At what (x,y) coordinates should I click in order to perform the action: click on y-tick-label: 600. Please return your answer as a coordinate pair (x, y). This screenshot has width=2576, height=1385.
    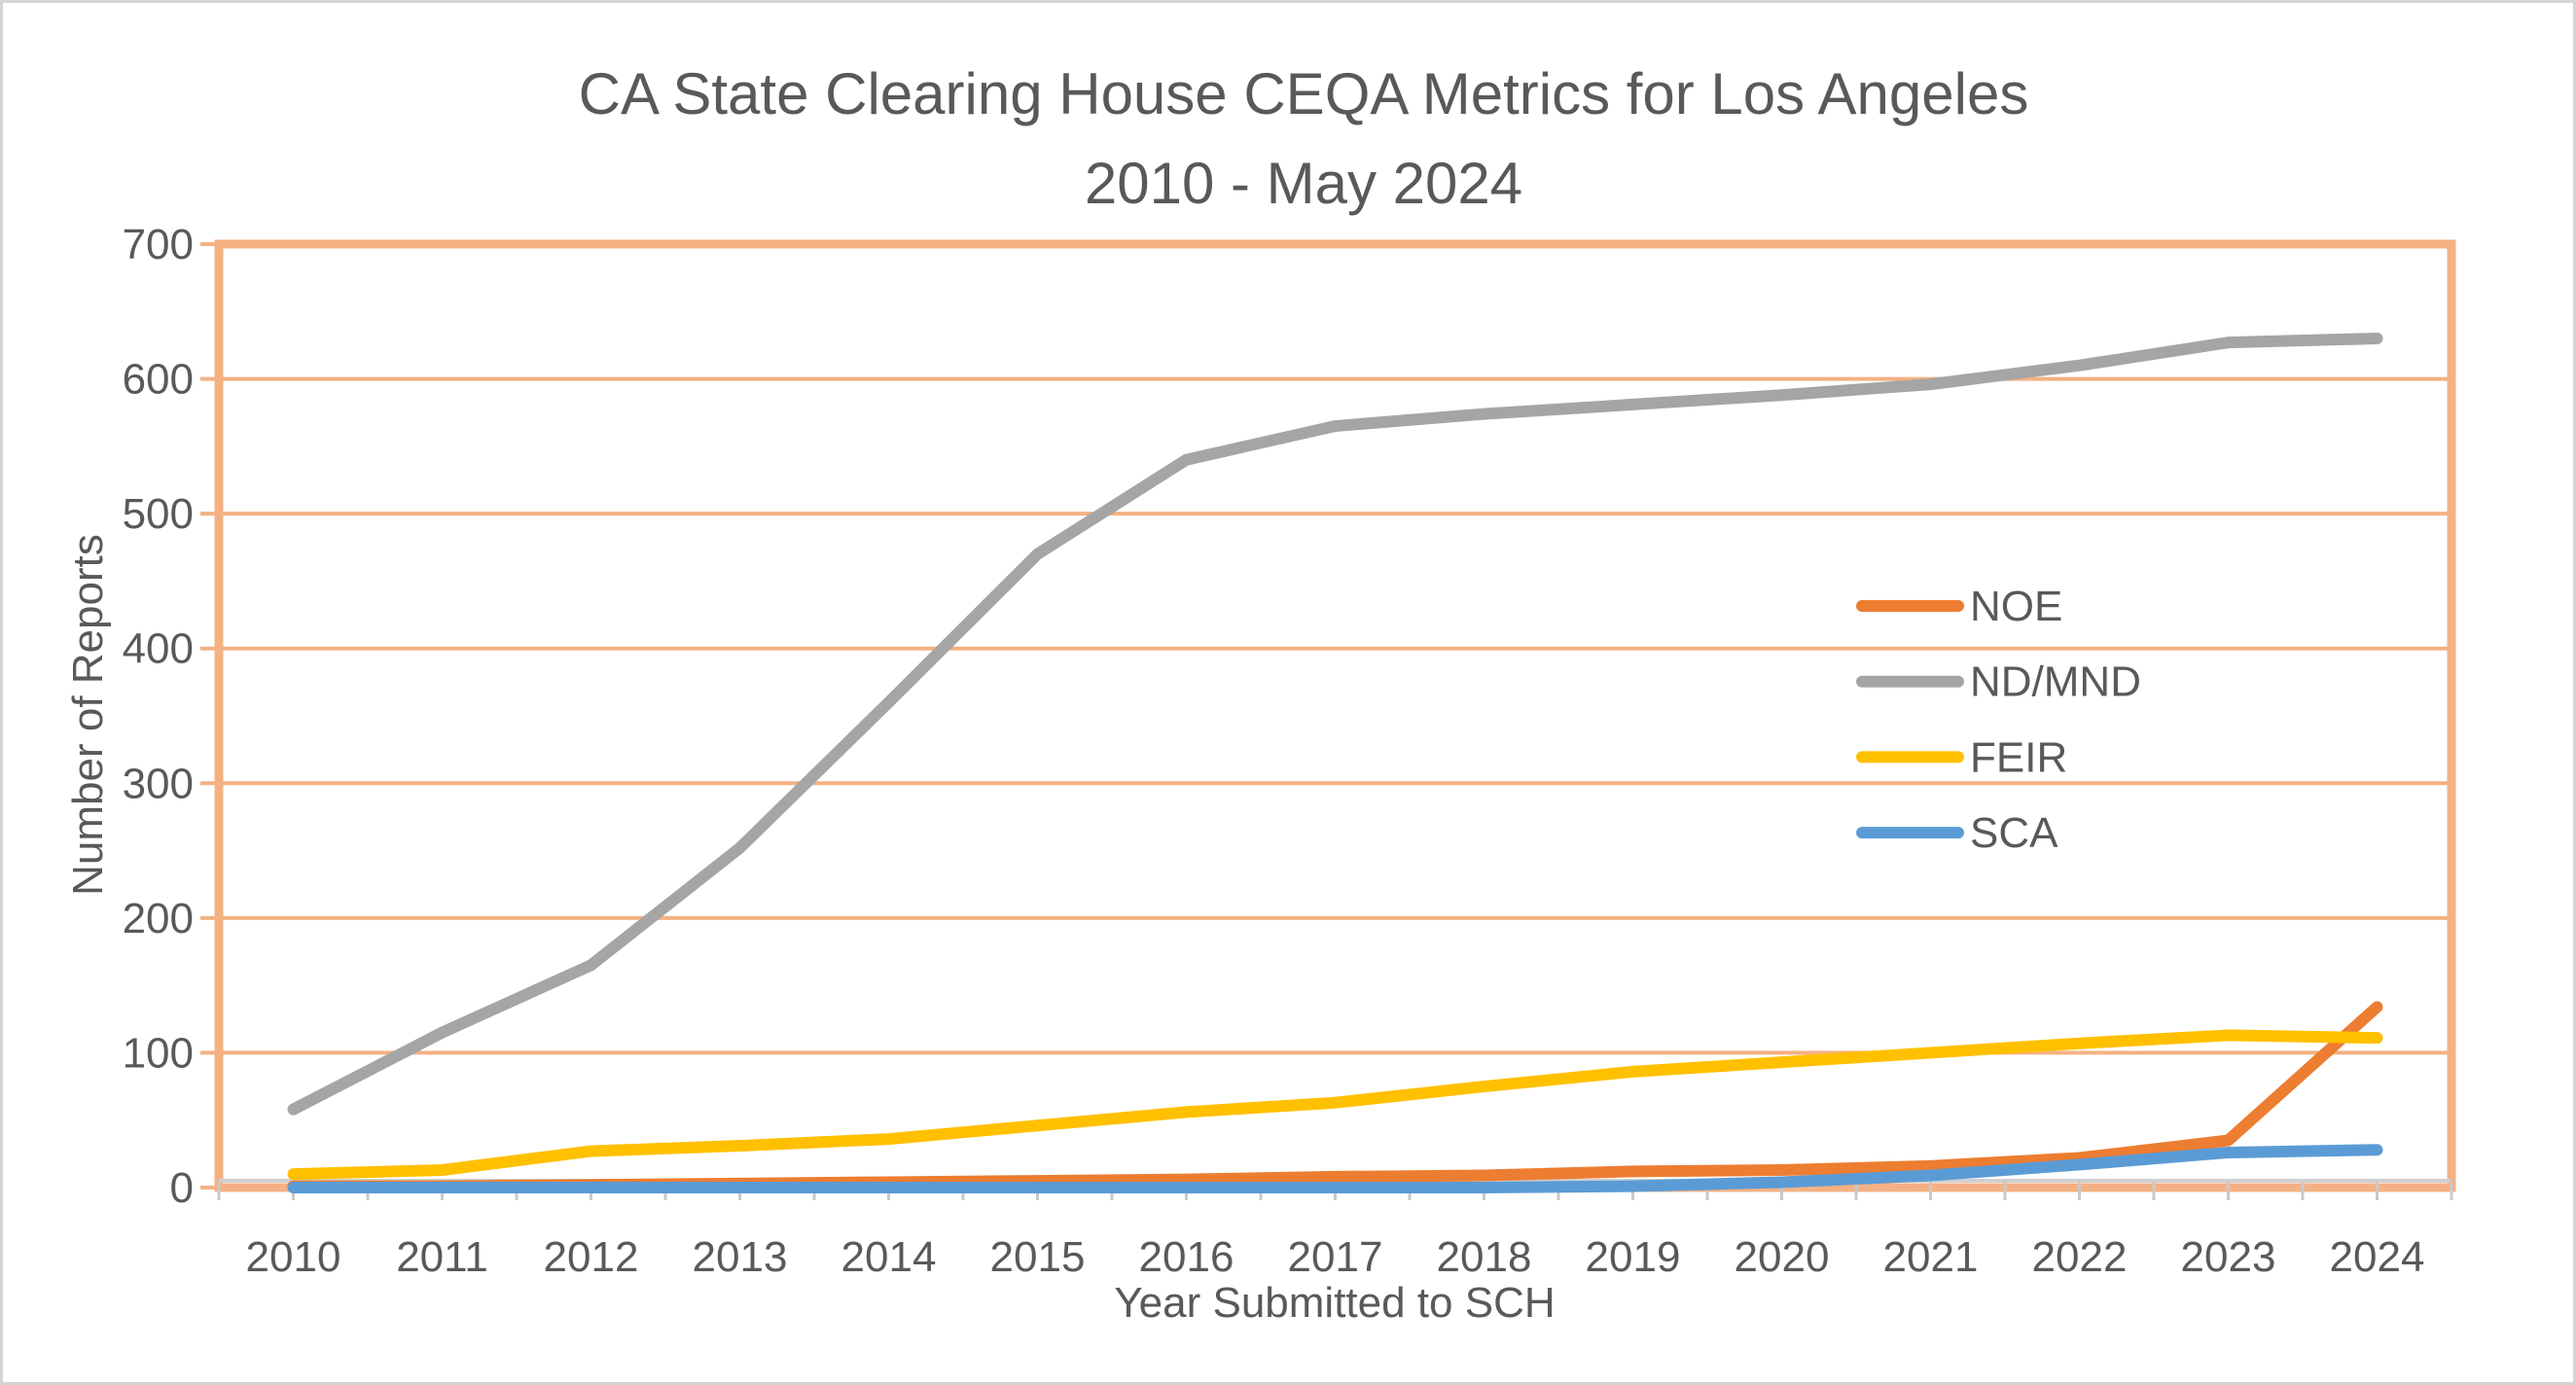
    Looking at the image, I should click on (158, 380).